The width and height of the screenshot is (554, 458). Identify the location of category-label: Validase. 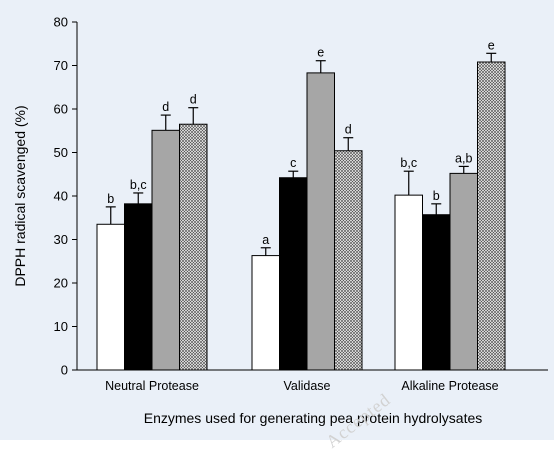
(306, 386).